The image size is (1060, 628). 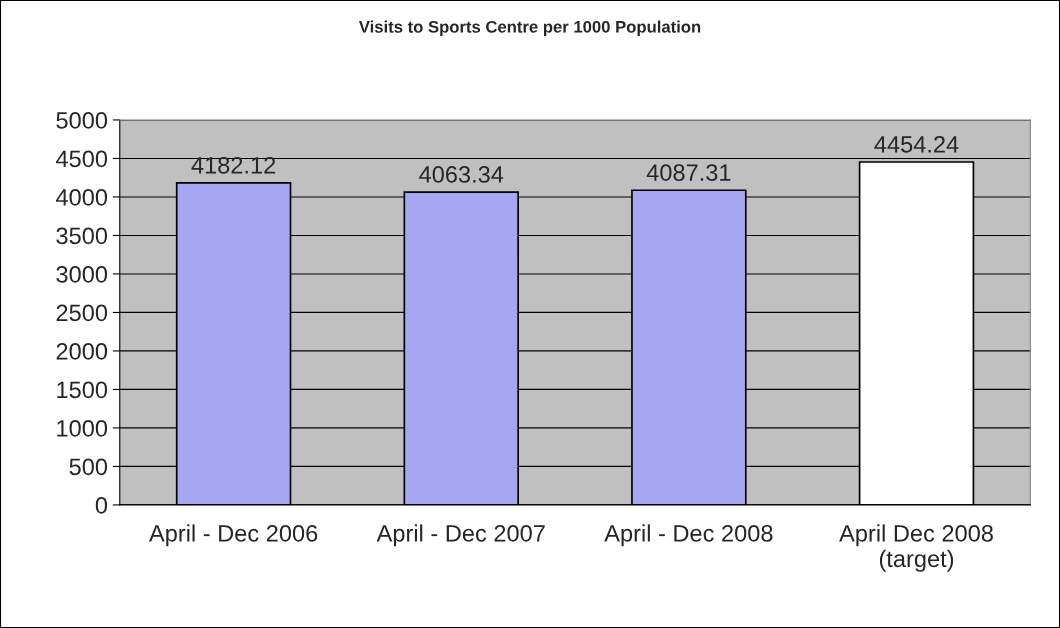 I want to click on y-tick-label: 2000, so click(x=82, y=351).